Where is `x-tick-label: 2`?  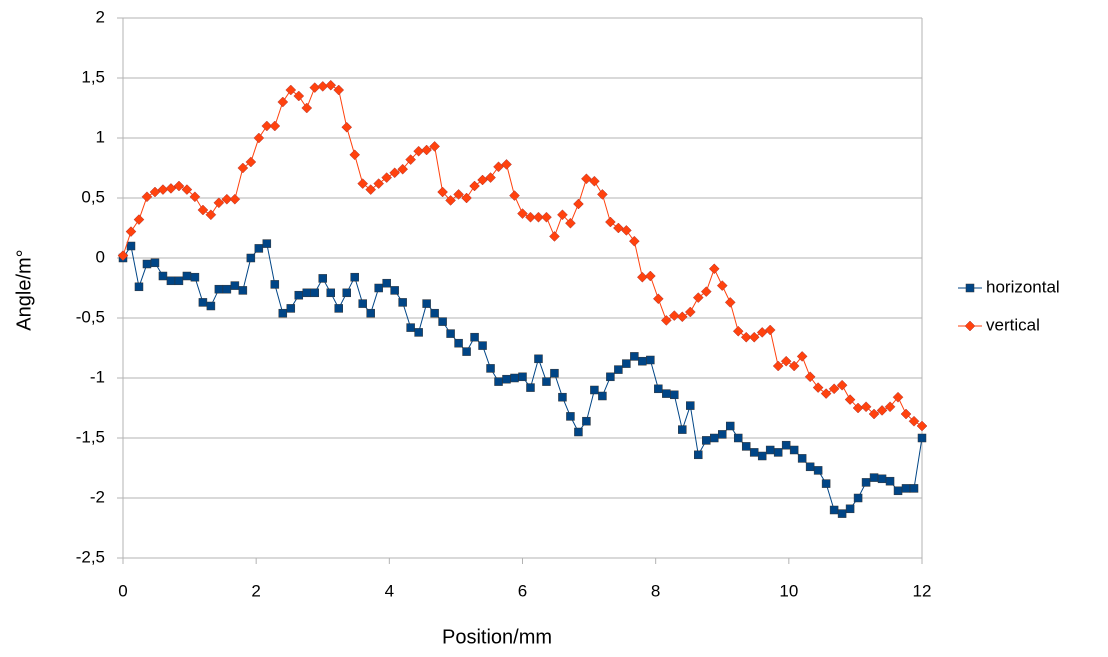 x-tick-label: 2 is located at coordinates (255, 590).